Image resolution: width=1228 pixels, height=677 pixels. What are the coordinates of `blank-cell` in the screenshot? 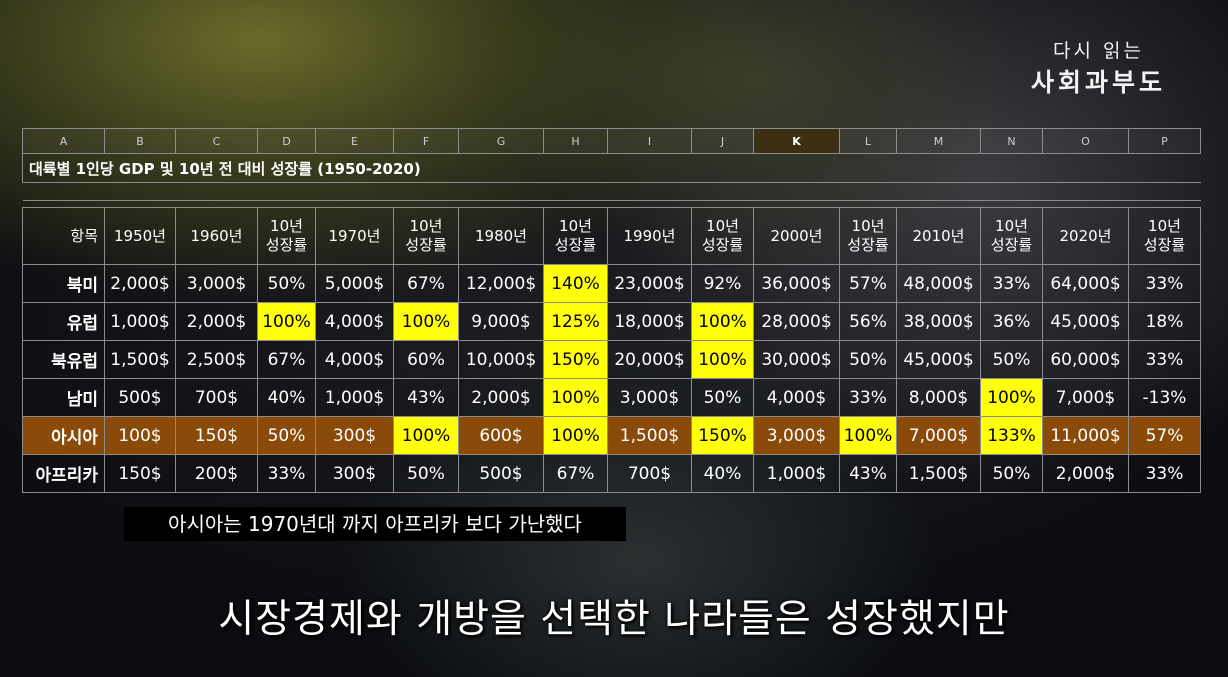 It's located at (611, 204).